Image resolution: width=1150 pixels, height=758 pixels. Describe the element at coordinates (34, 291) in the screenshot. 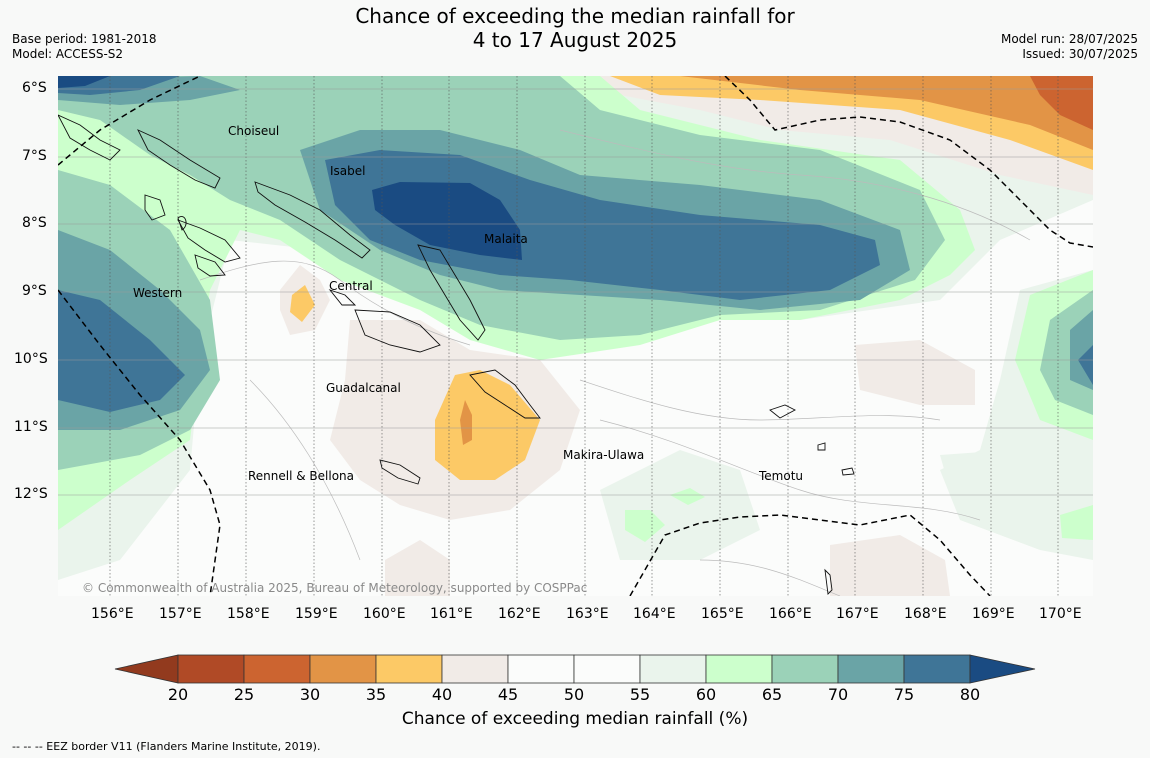

I see `lat-label-9s: 9°S` at that location.